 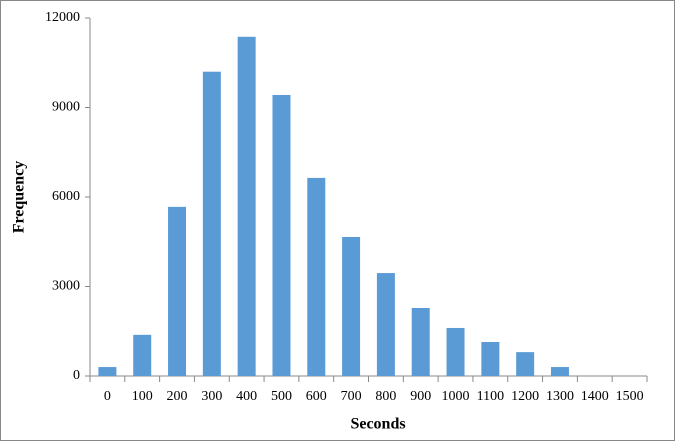 I want to click on x-tick-label: 400, so click(x=246, y=396).